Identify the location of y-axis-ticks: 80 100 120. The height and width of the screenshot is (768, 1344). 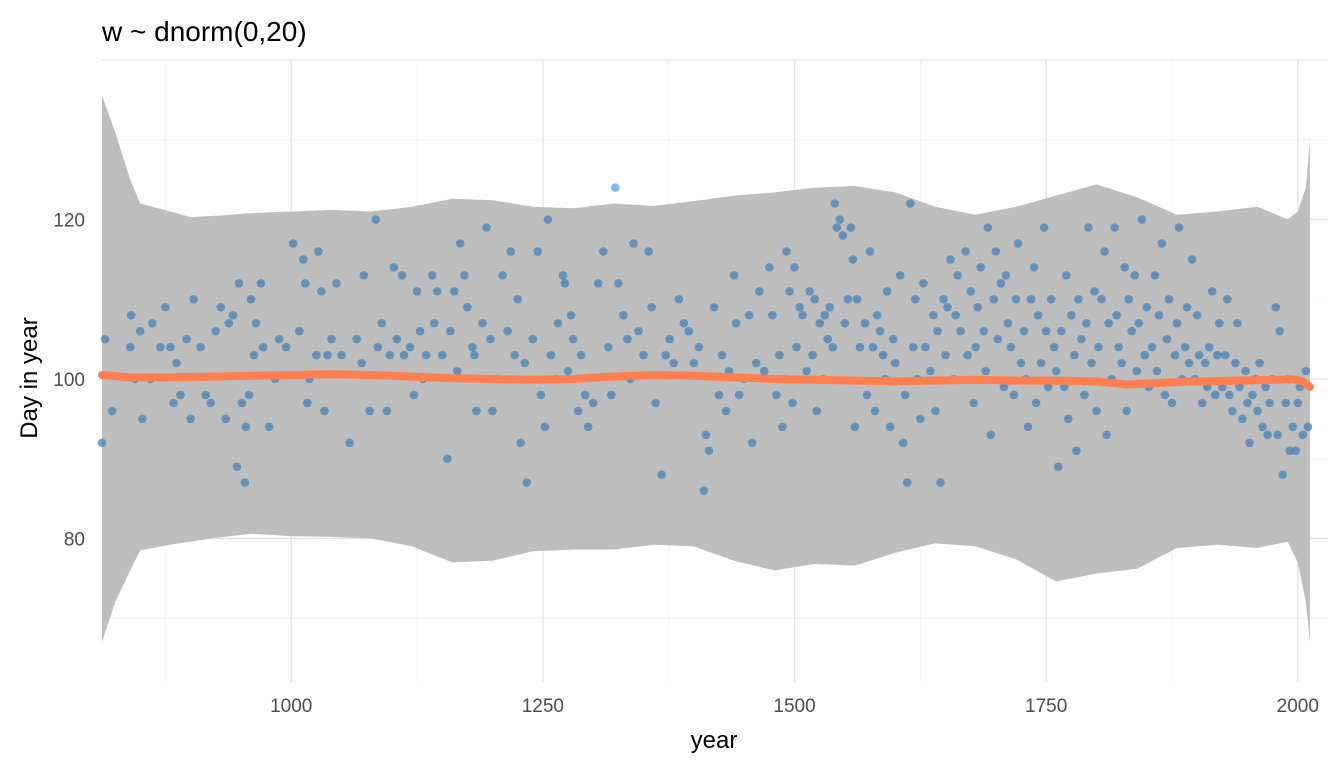
(69, 380).